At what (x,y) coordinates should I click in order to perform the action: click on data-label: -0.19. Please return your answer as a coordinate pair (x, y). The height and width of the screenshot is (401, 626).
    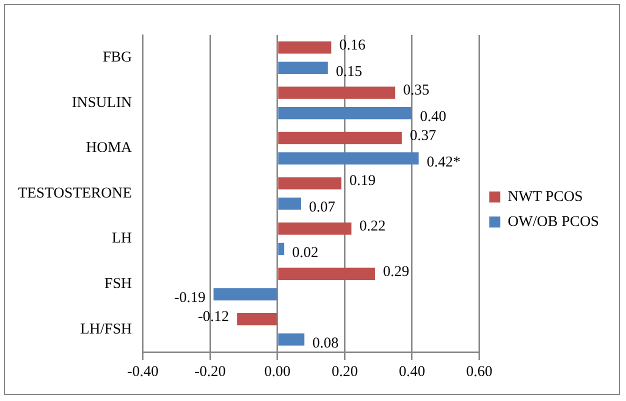
    Looking at the image, I should click on (190, 298).